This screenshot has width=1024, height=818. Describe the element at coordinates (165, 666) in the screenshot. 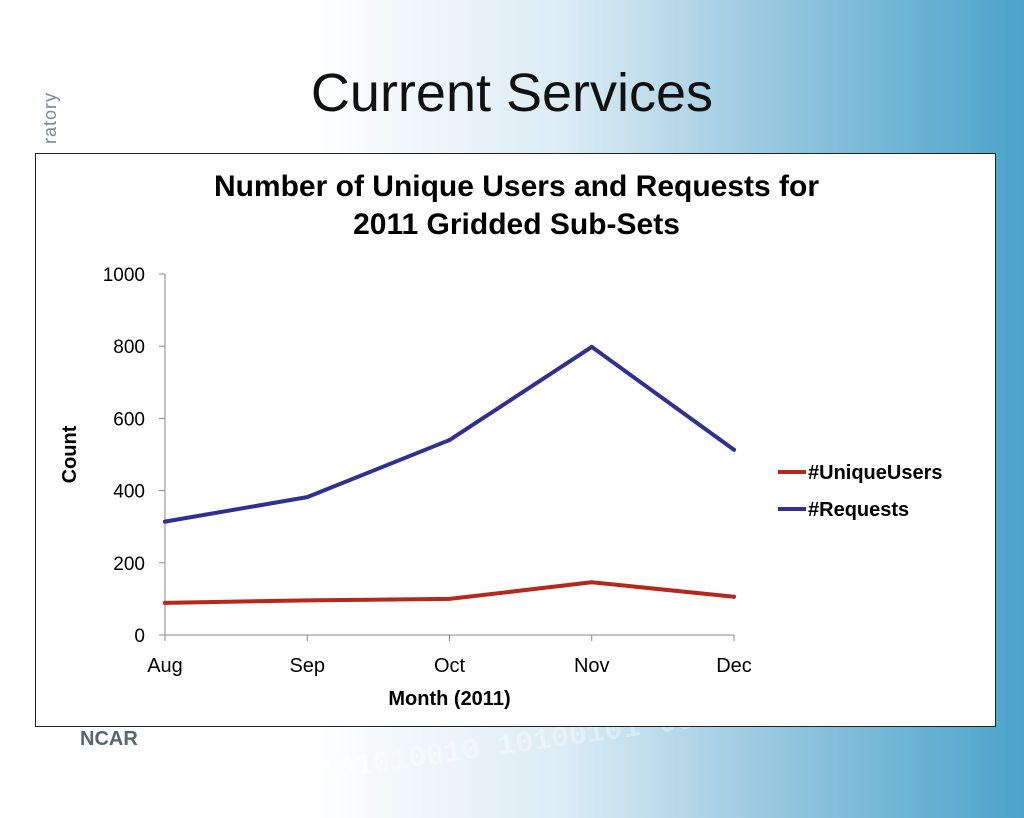

I see `x-tick-label: Aug` at that location.